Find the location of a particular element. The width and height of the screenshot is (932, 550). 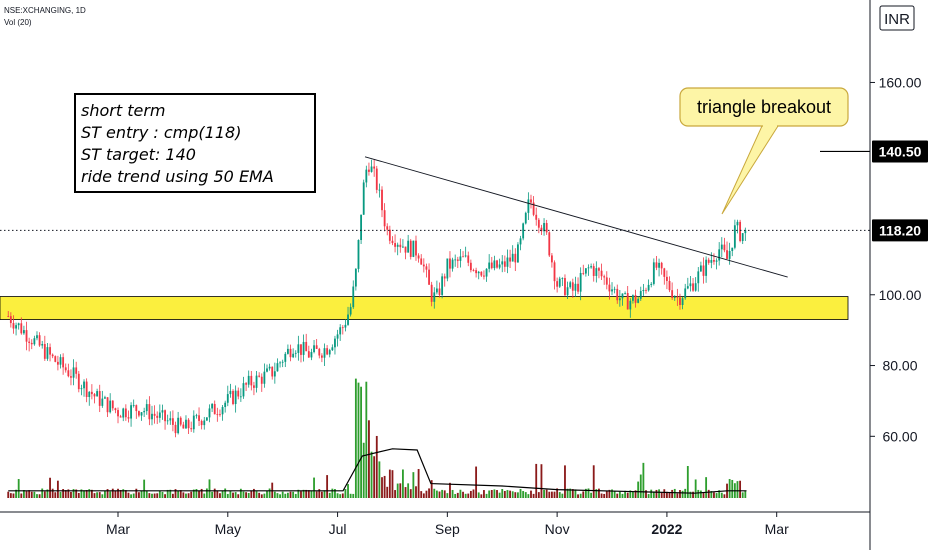

time-axis: Mar May Jul Sep Nov 2022 Mar is located at coordinates (447, 524).